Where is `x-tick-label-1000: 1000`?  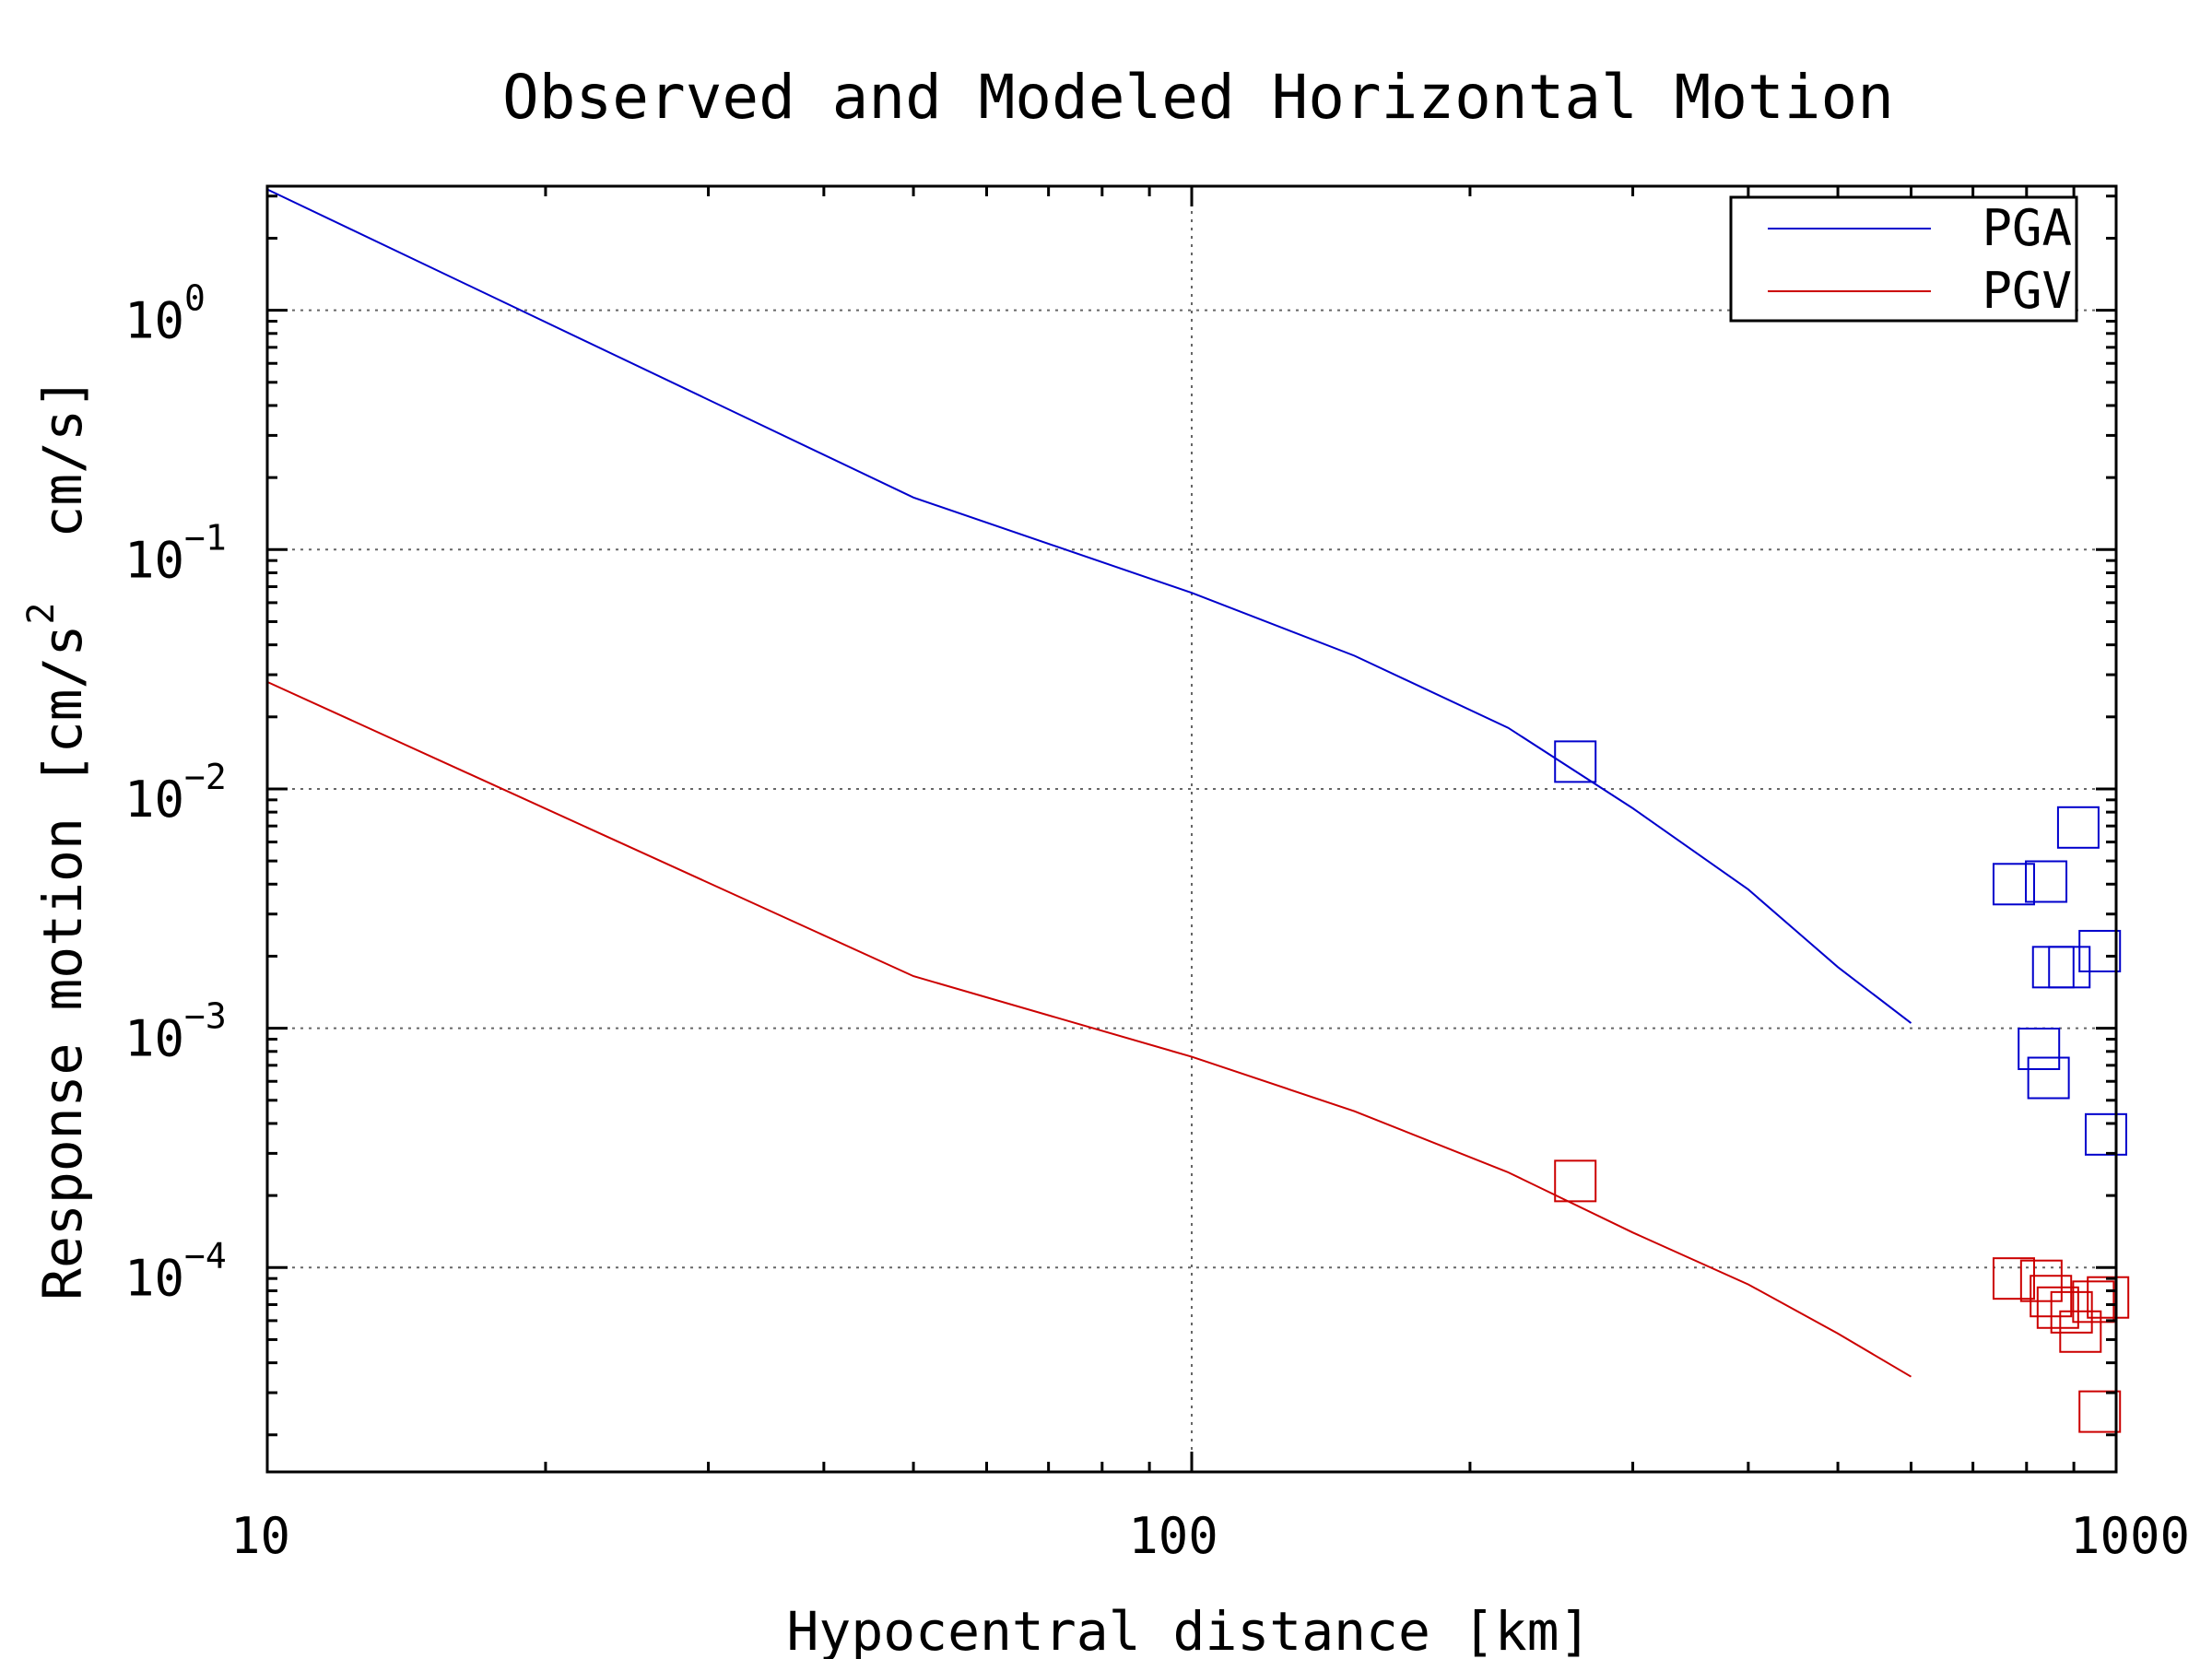
x-tick-label-1000: 1000 is located at coordinates (2130, 1536).